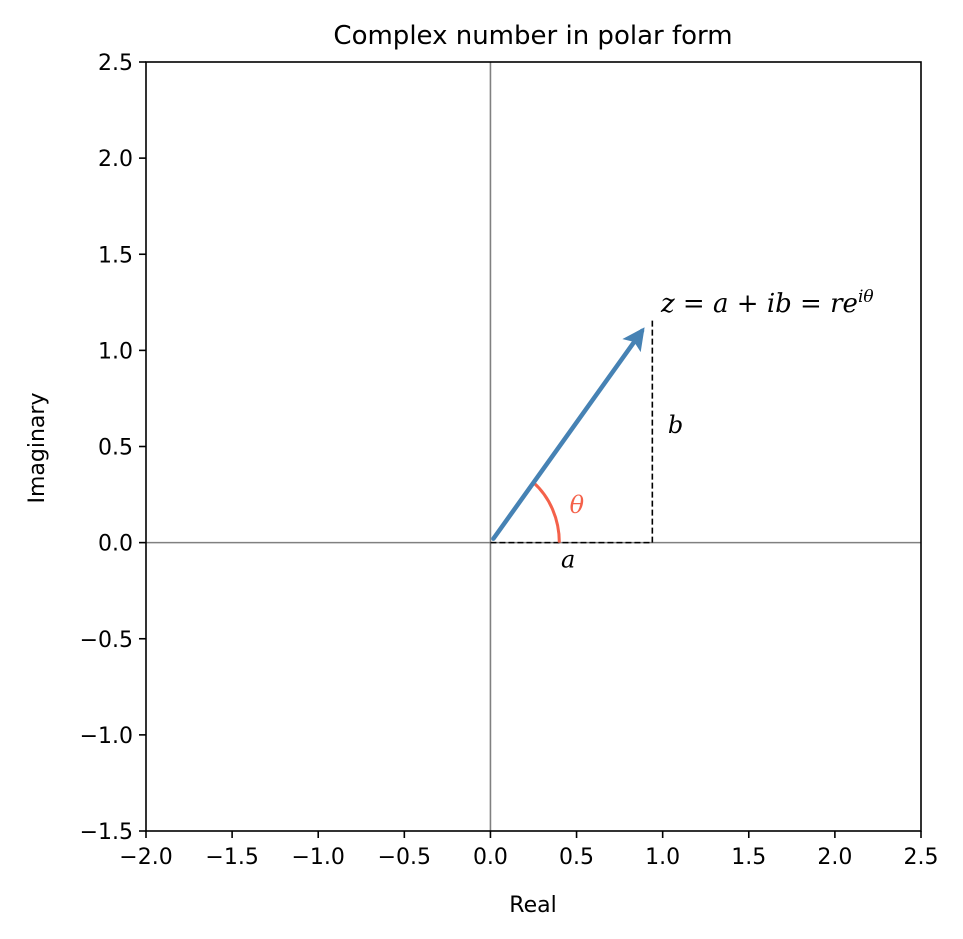  Describe the element at coordinates (747, 304) in the screenshot. I see `z-equation-part-plus: +` at that location.